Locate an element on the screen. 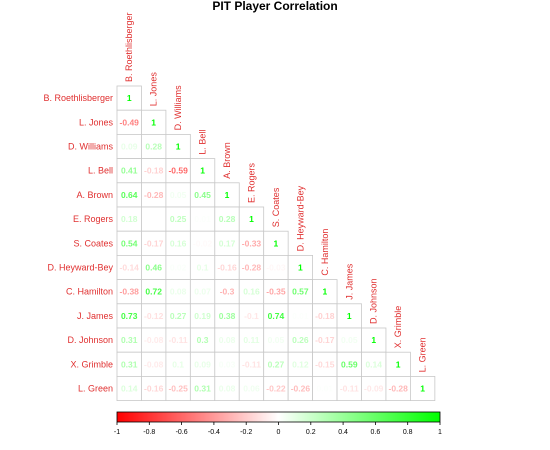 Image resolution: width=550 pixels, height=450 pixels. cell-value: -0.49 is located at coordinates (130, 122).